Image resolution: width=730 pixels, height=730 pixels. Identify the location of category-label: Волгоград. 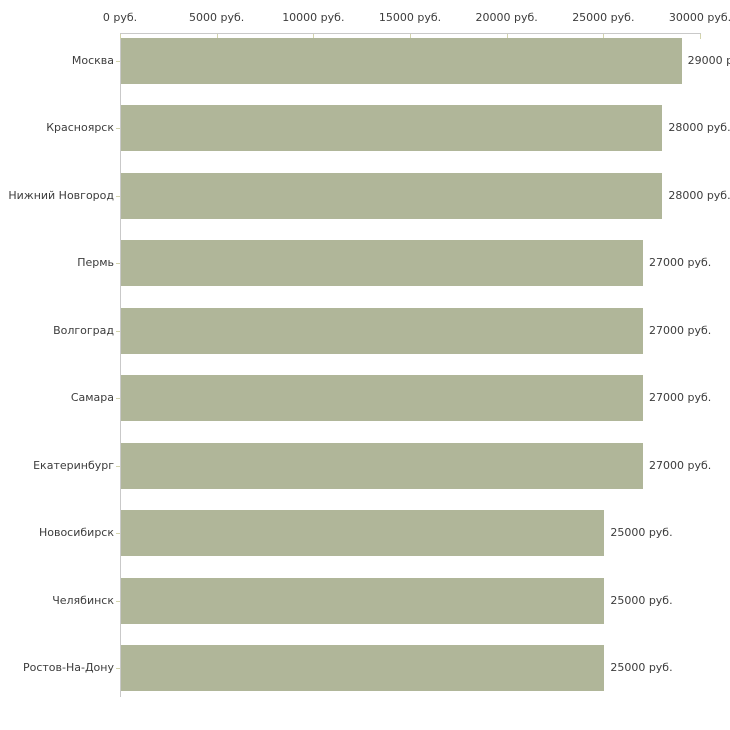
(83, 330).